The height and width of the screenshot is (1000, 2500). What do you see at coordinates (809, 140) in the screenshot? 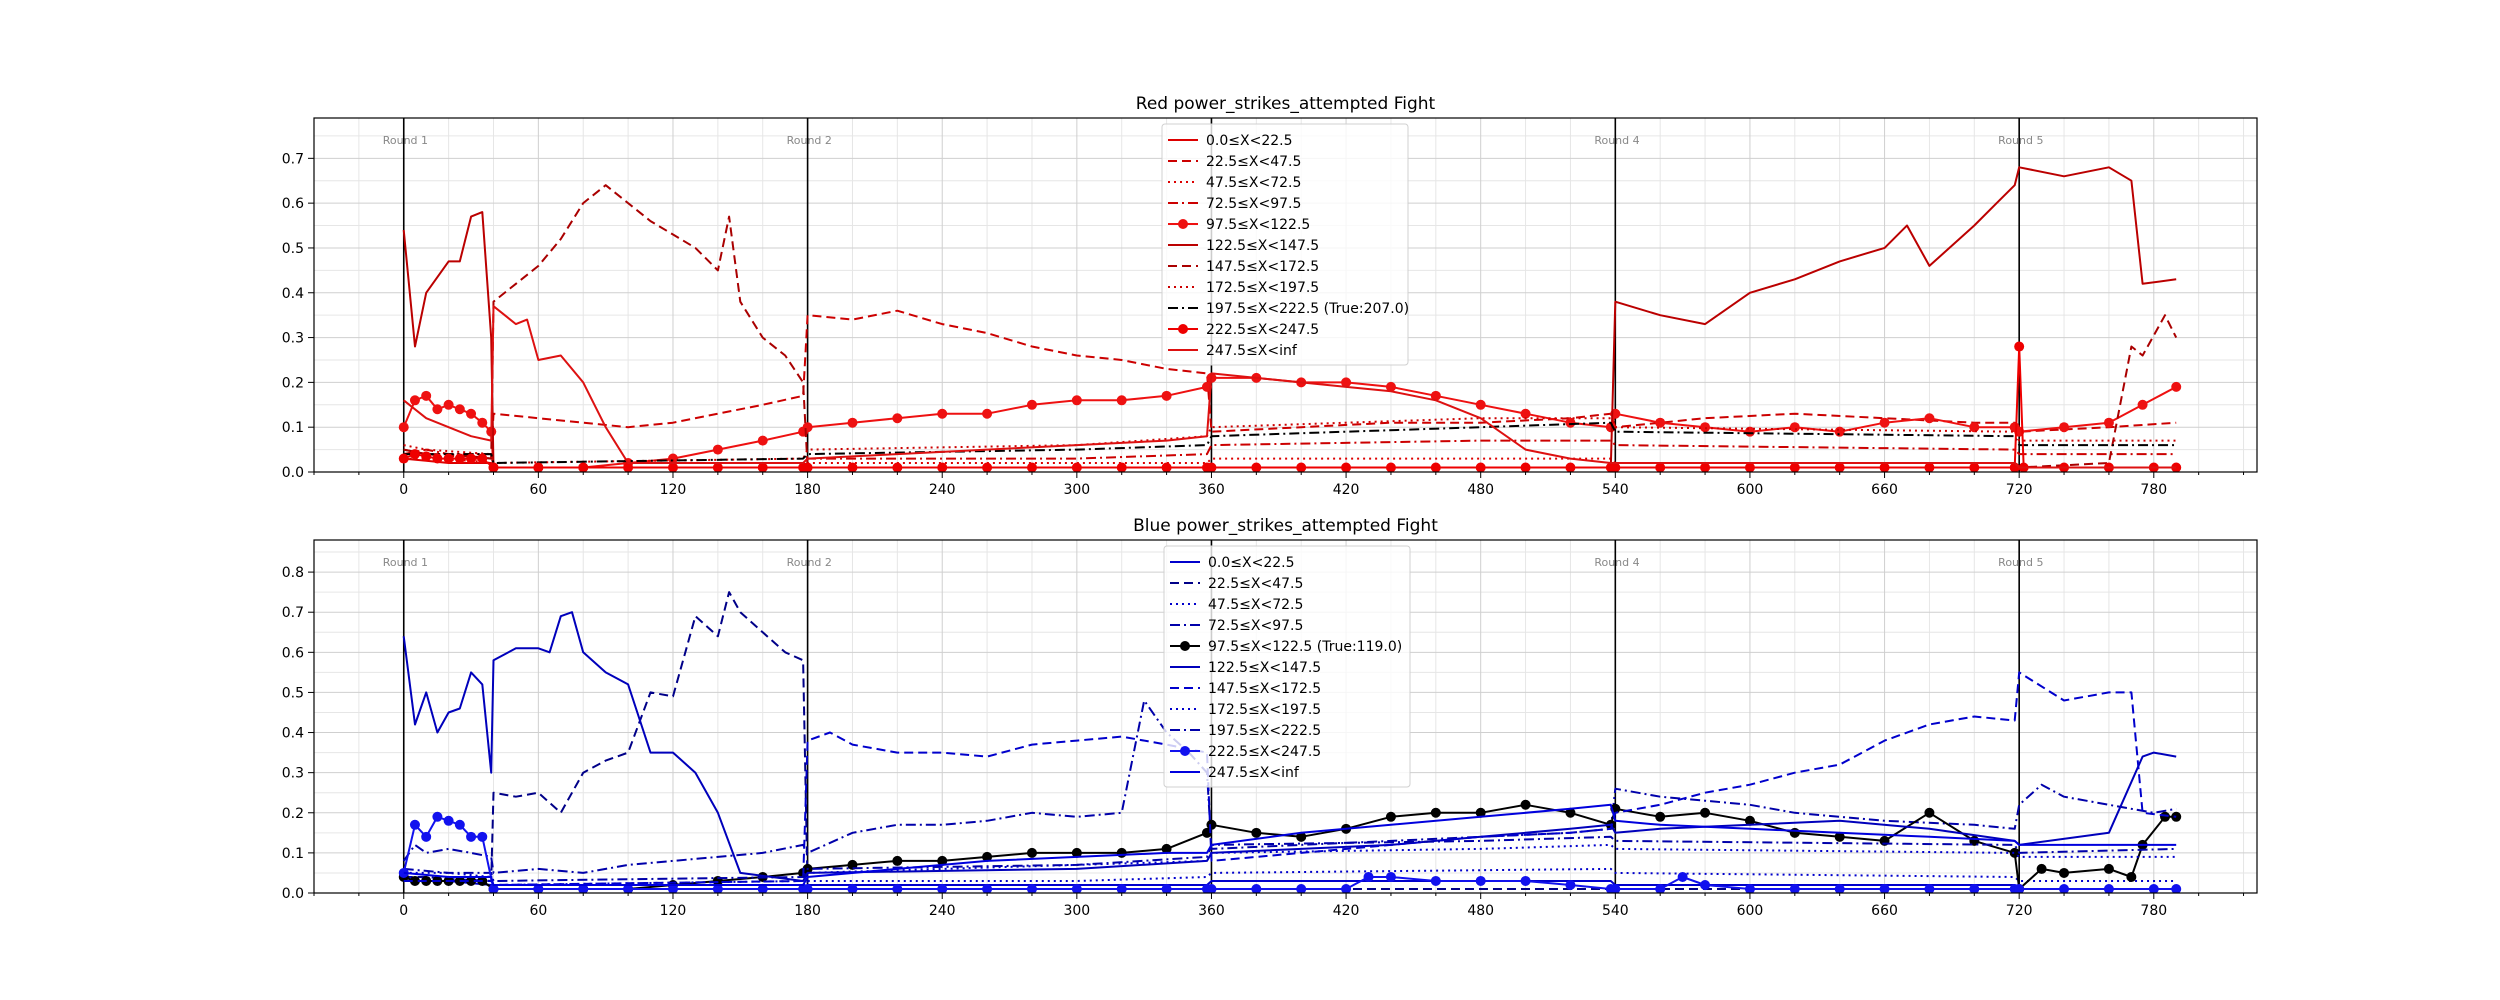
I see `round-label: Round 2` at bounding box center [809, 140].